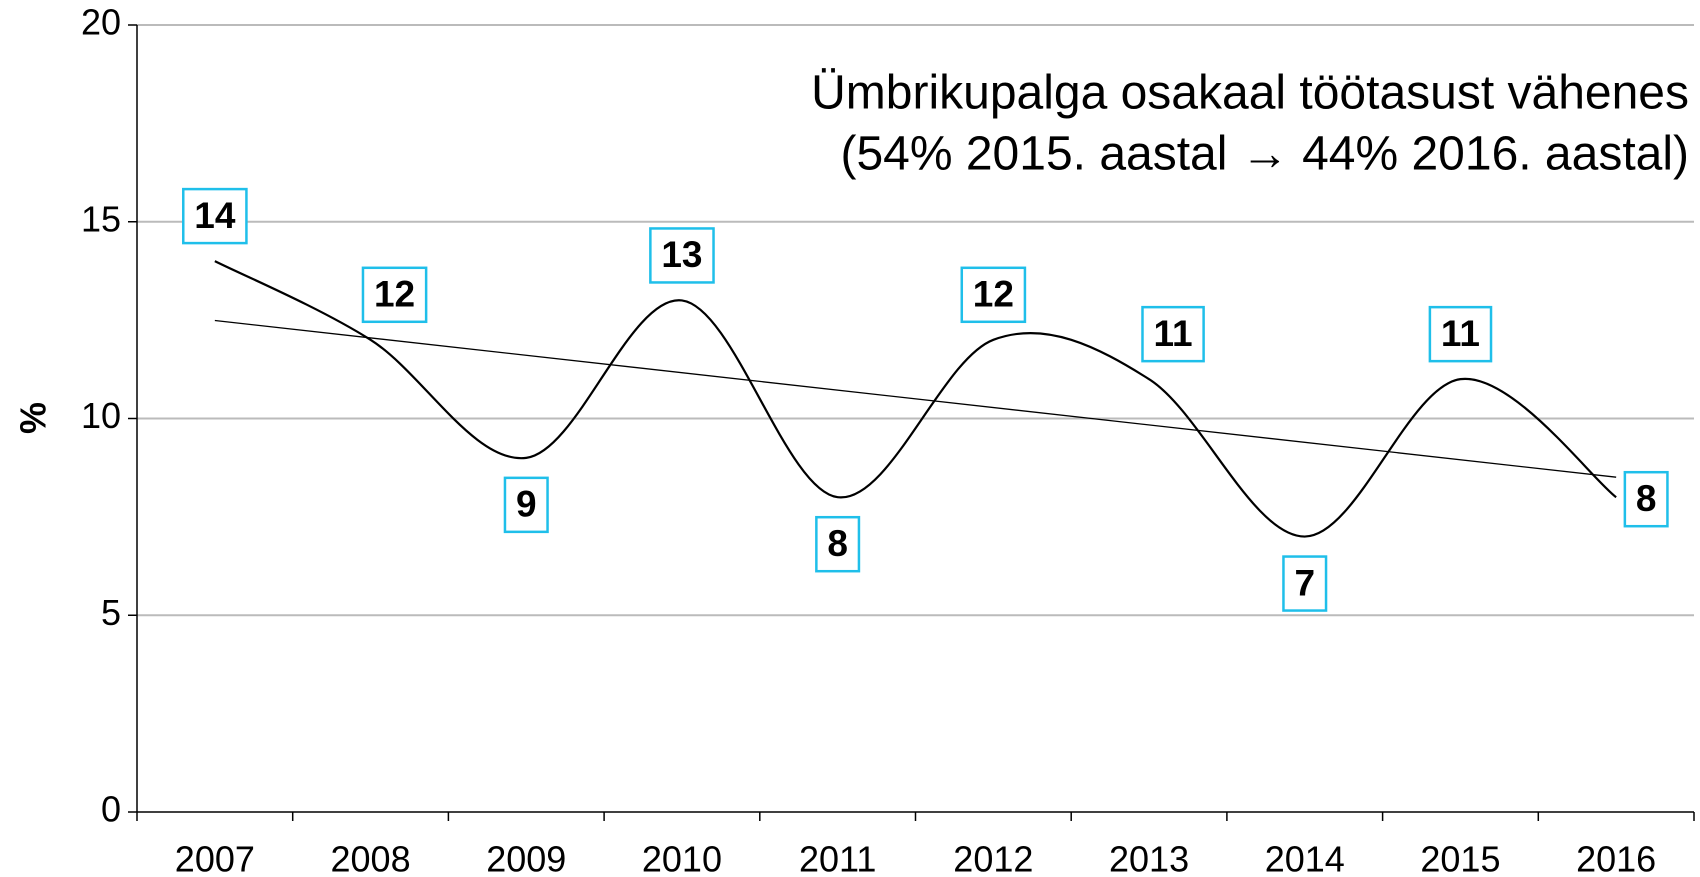  I want to click on data-label: 14, so click(215, 215).